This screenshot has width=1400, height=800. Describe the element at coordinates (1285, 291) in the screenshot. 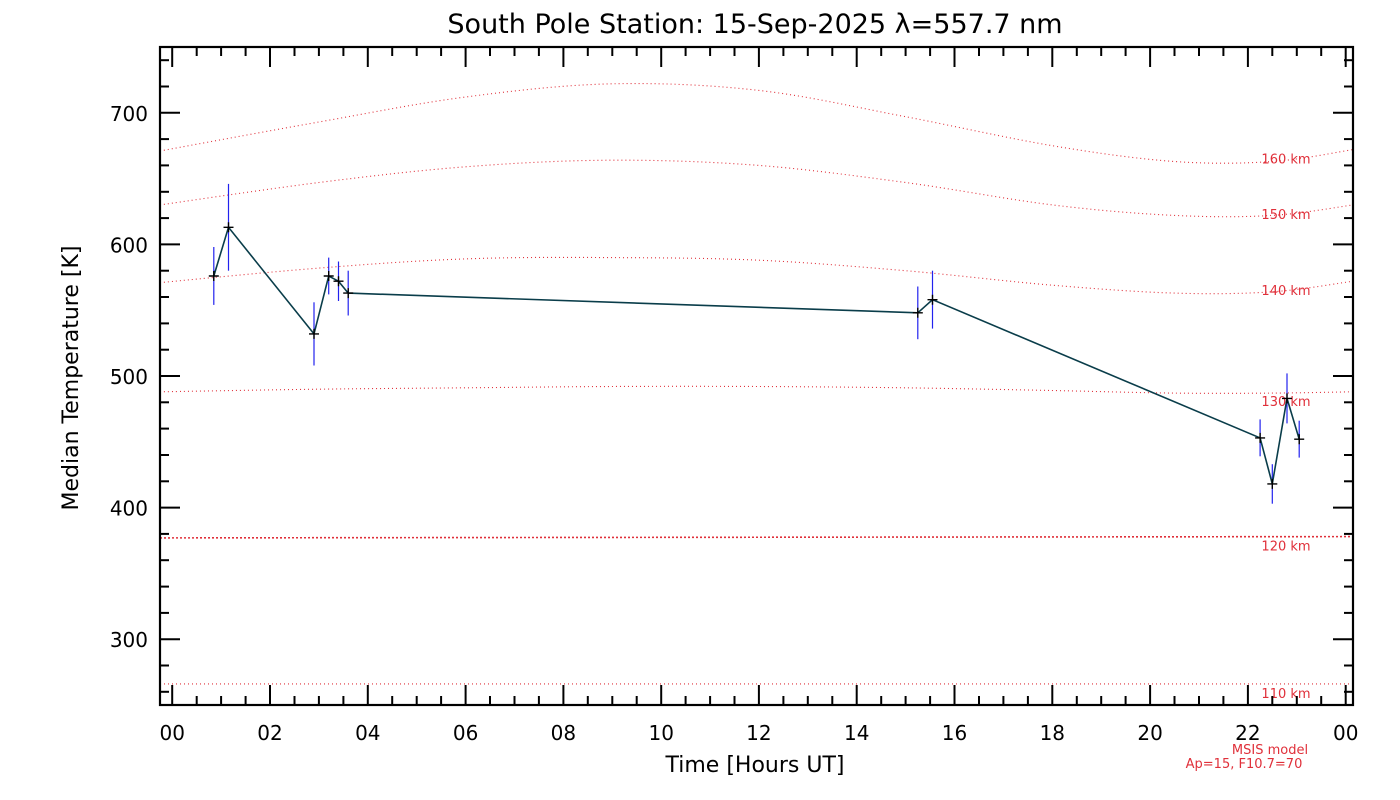

I see `altitude-label: 140 km` at that location.